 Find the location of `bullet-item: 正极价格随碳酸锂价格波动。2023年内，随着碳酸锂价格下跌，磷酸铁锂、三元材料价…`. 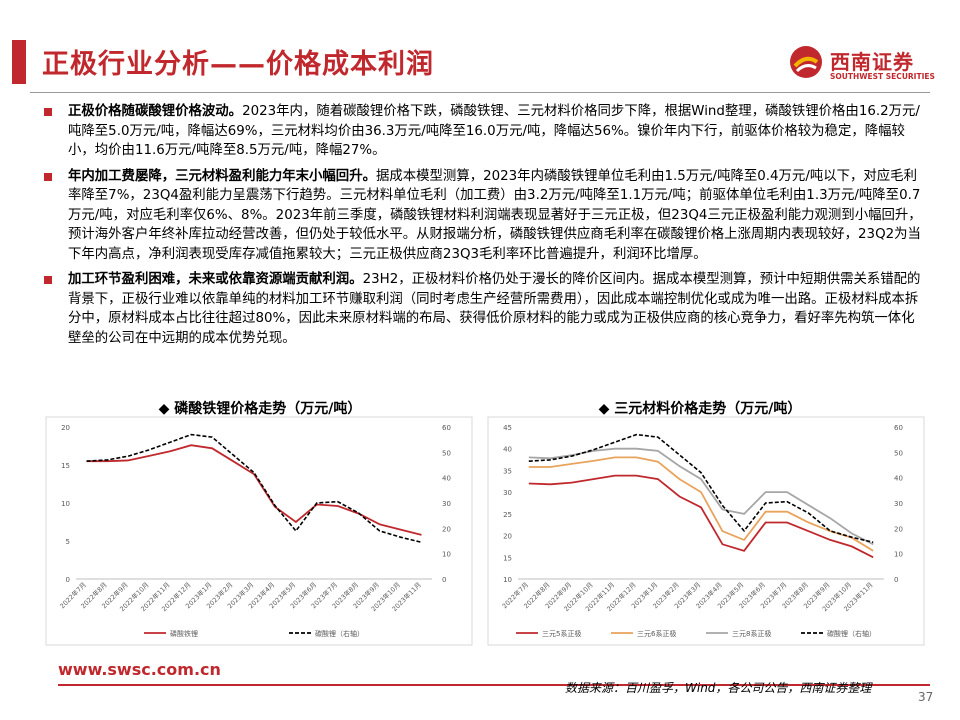

bullet-item: 正极价格随碳酸锂价格波动。2023年内，随着碳酸锂价格下跌，磷酸铁锂、三元材料价… is located at coordinates (485, 131).